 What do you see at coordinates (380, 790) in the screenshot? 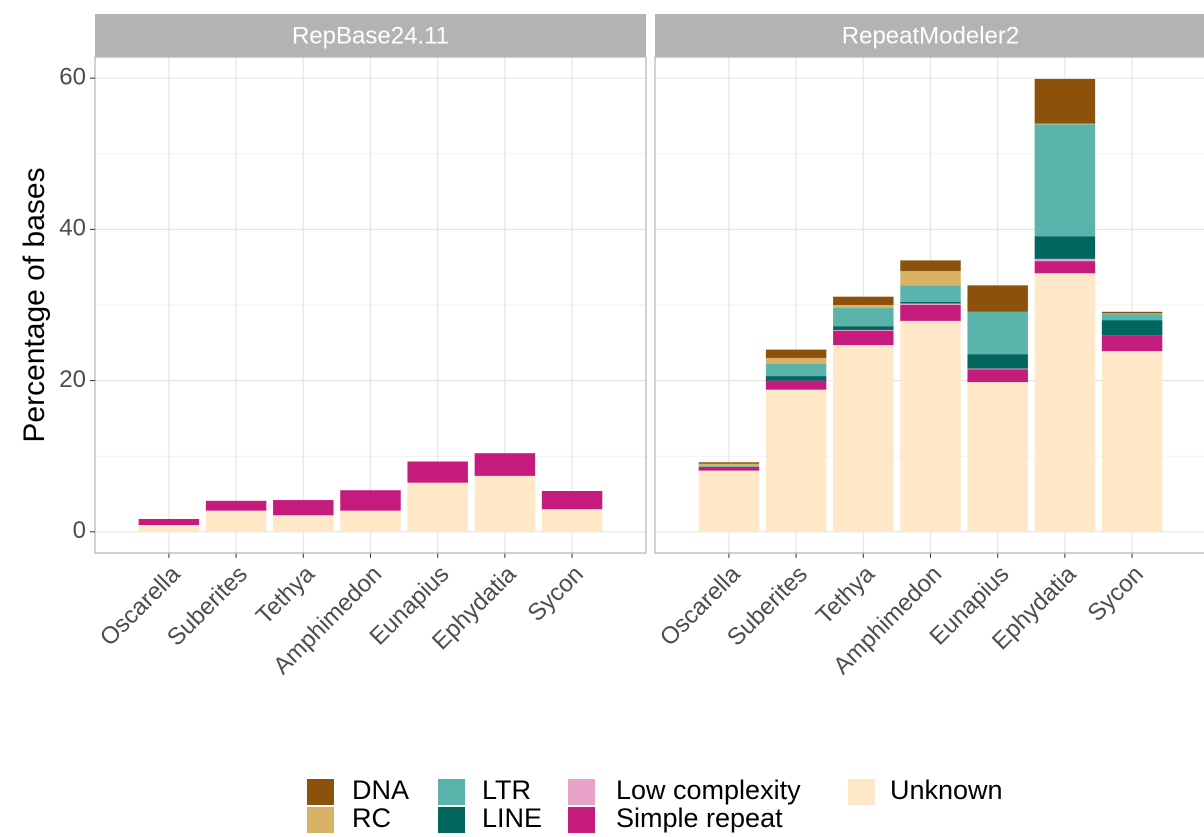
I see `legend-label: DNA` at bounding box center [380, 790].